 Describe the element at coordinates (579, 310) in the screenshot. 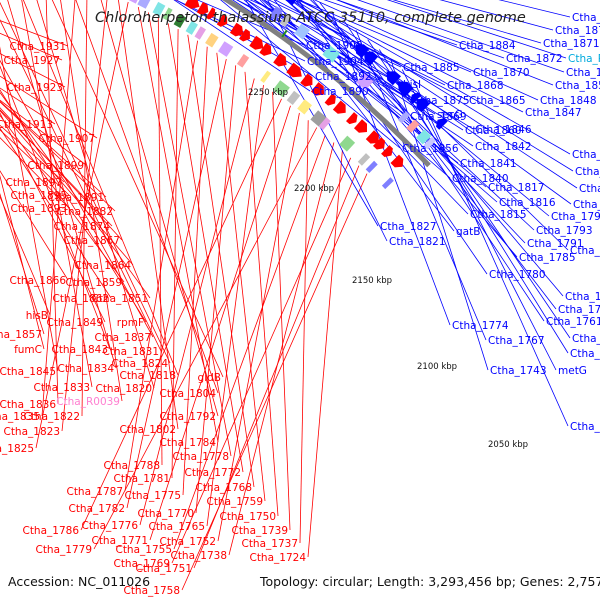

I see `gene-label-right: Ctha_1762` at that location.